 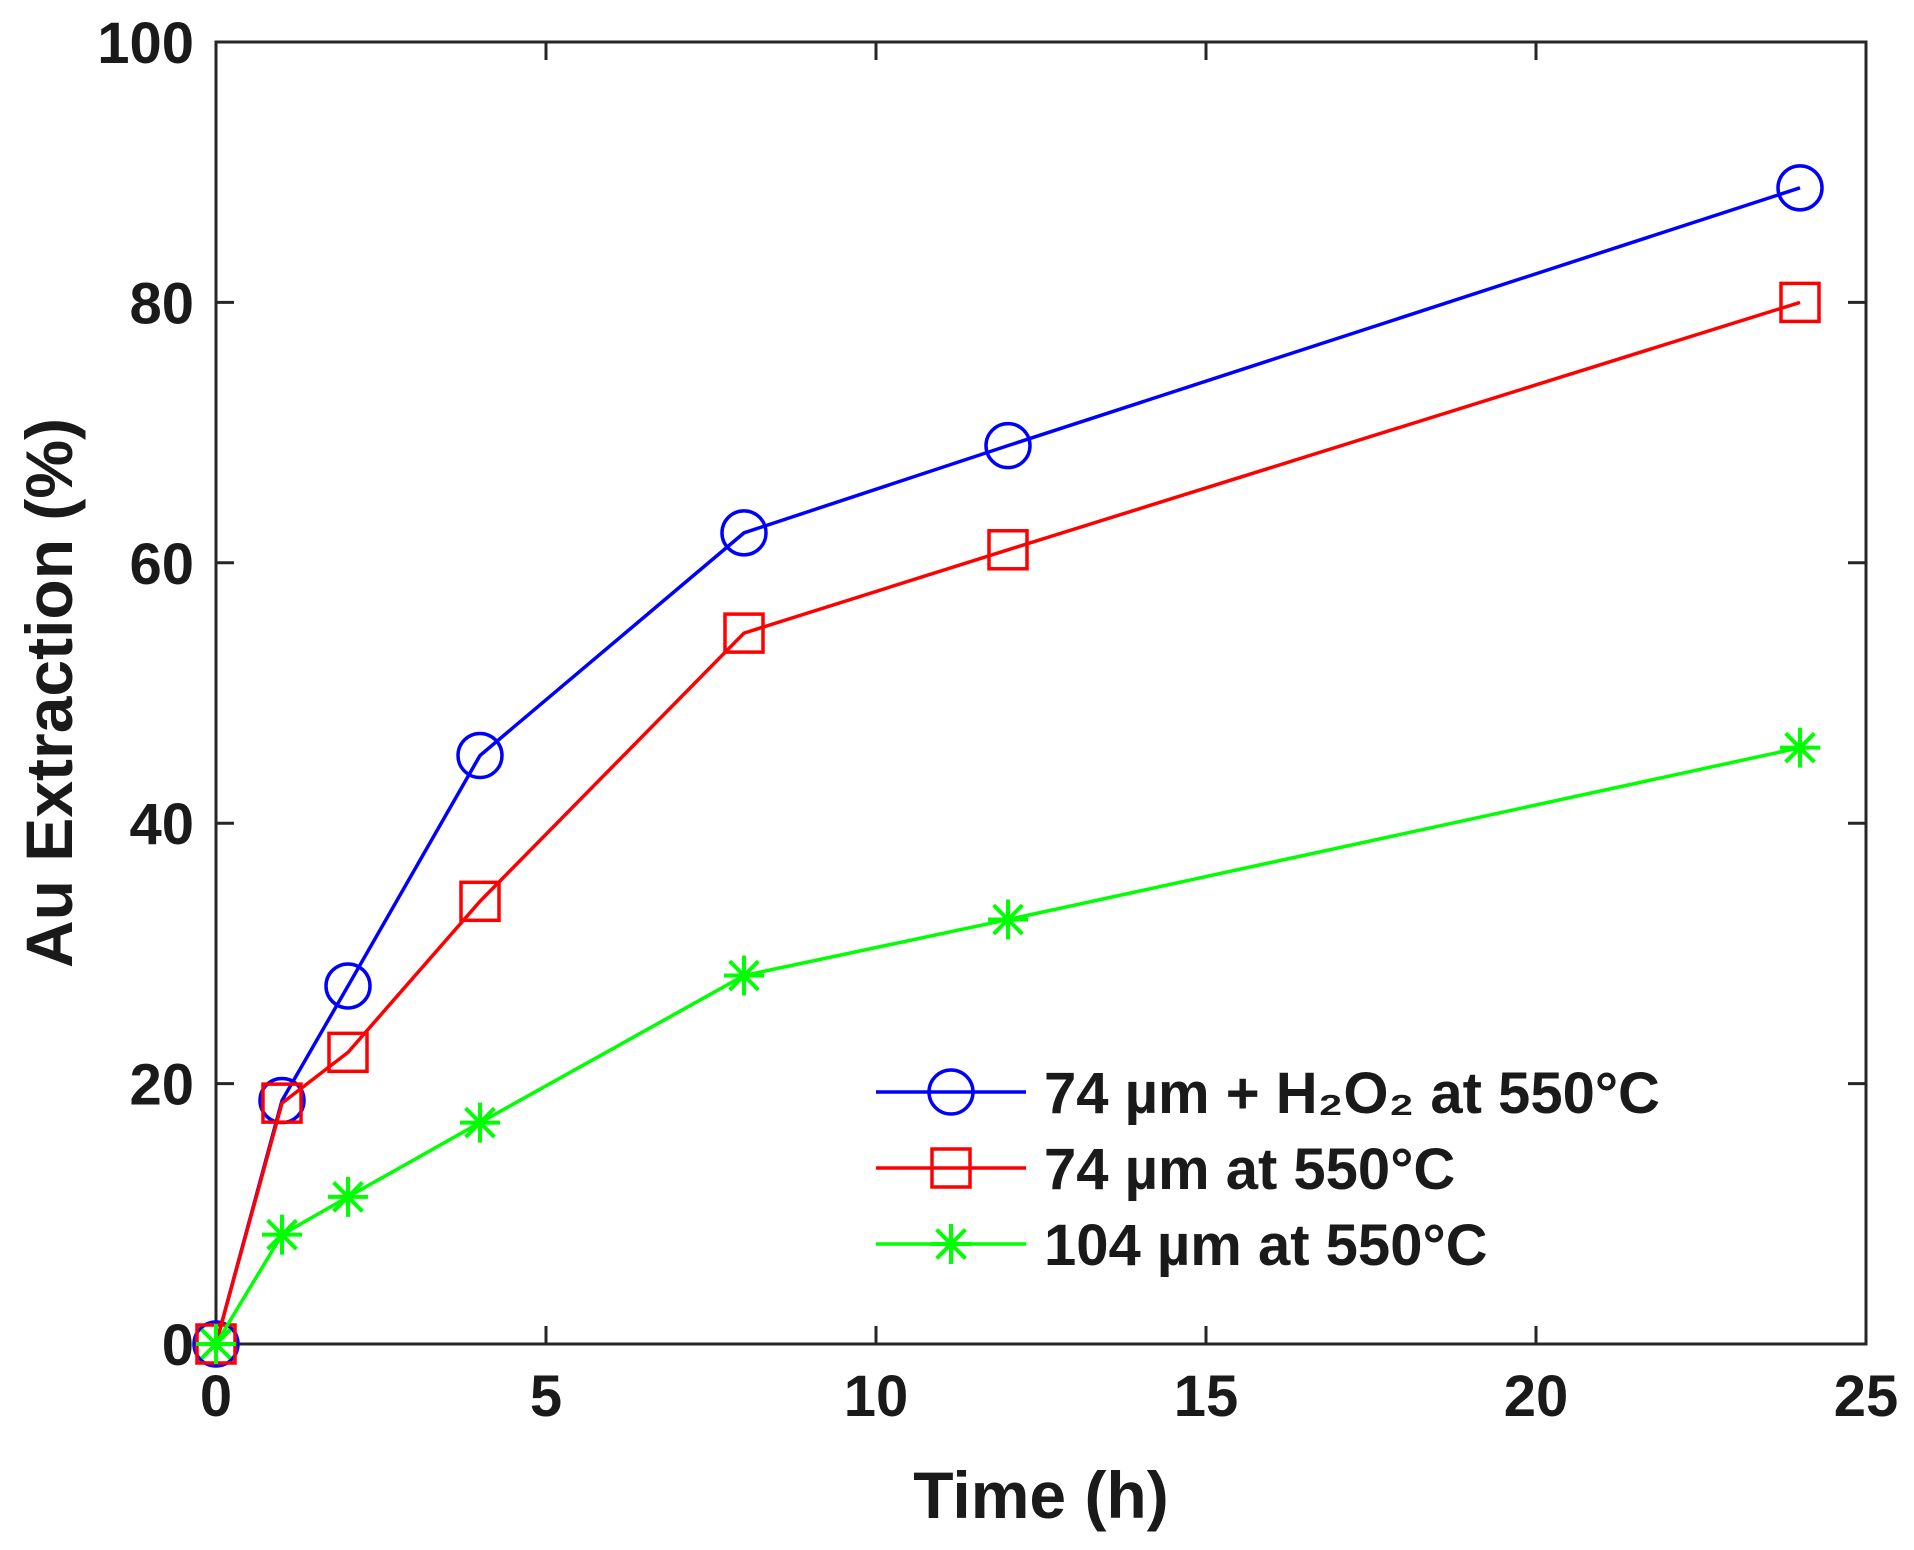 I want to click on x-tick-label: 5, so click(x=546, y=1396).